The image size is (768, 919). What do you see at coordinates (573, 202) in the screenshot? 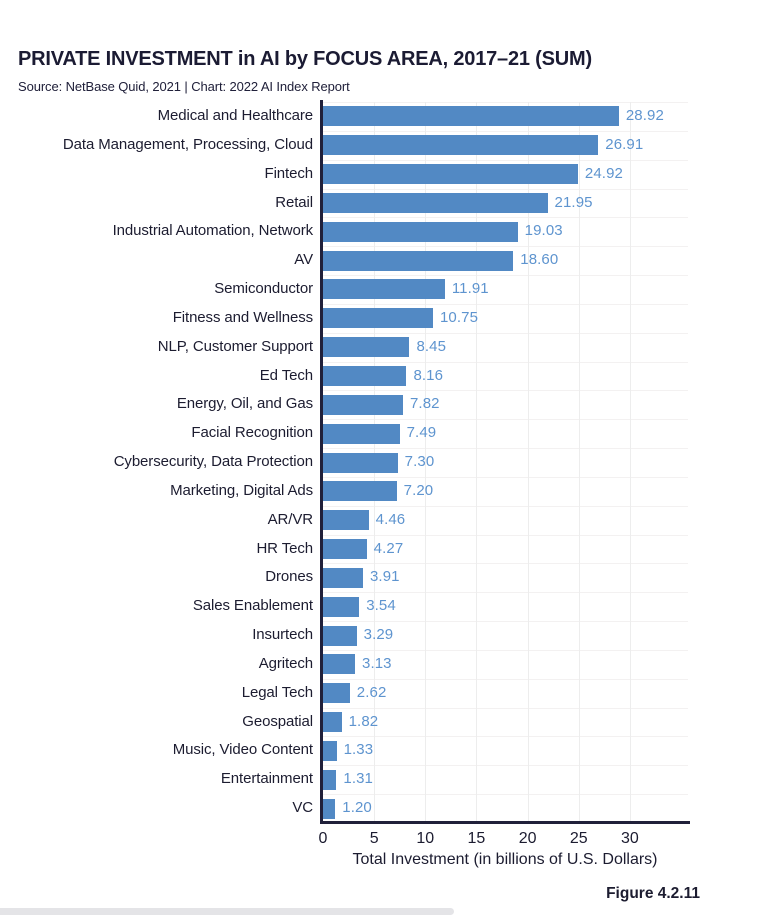
I see `value-label: 21.95` at bounding box center [573, 202].